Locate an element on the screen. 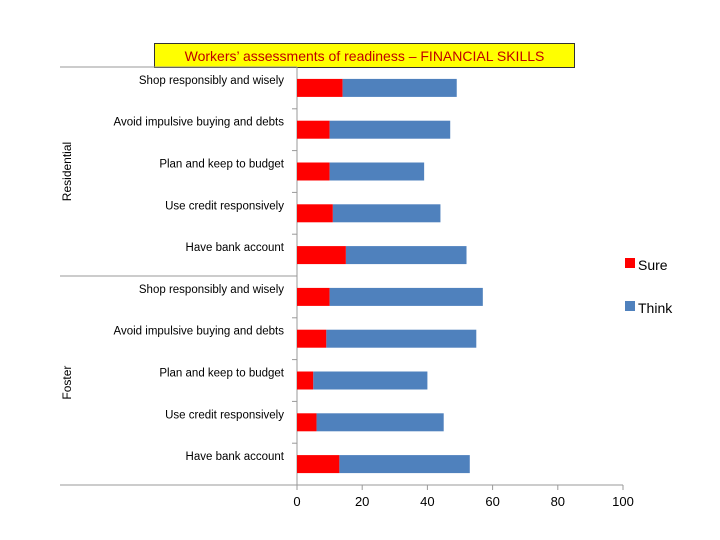  x-tick-label: 20 is located at coordinates (362, 501).